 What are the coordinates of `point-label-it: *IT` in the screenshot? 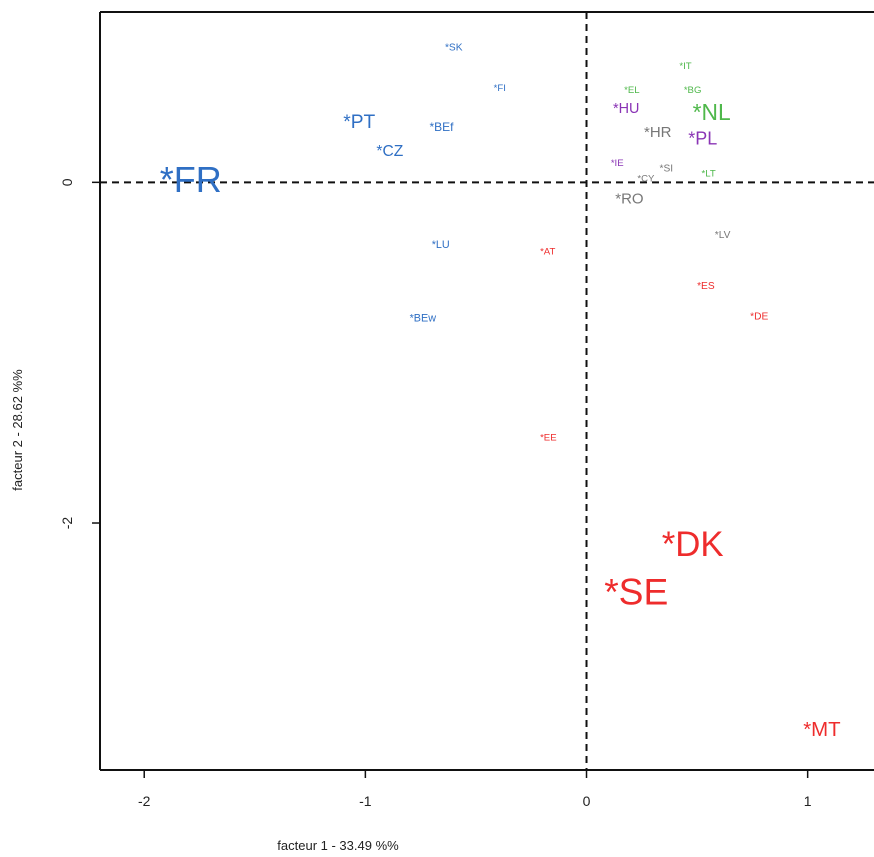 It's located at (685, 66).